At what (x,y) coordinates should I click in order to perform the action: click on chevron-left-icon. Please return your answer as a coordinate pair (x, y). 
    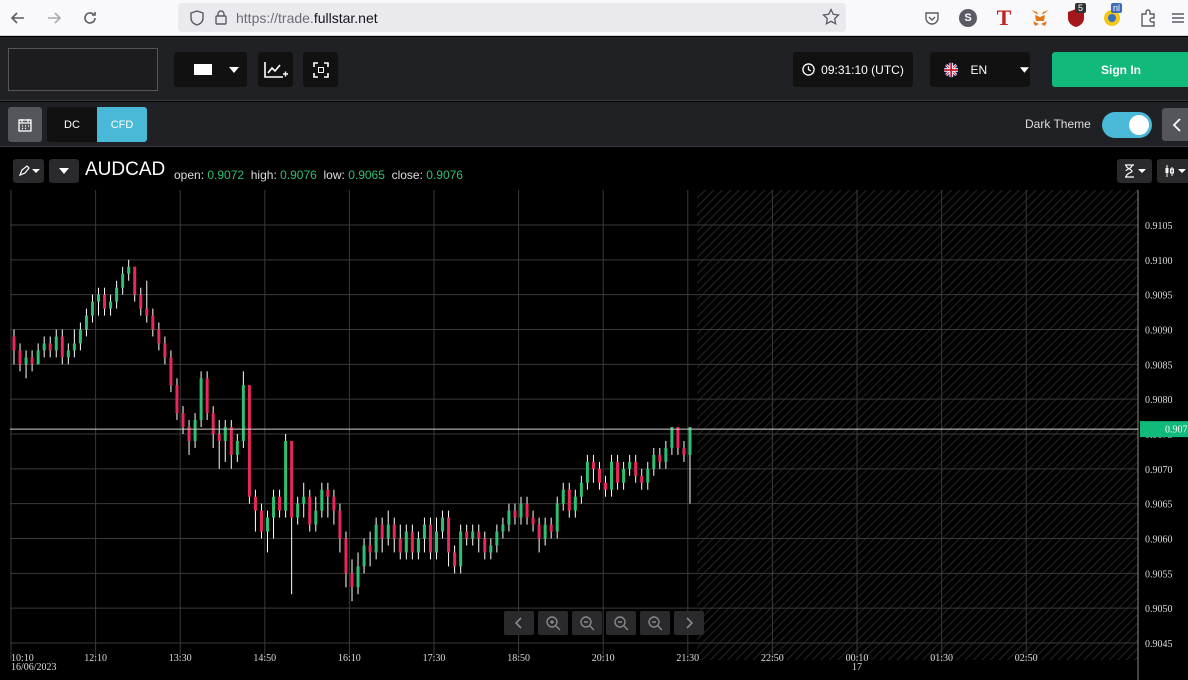
    Looking at the image, I should click on (518, 623).